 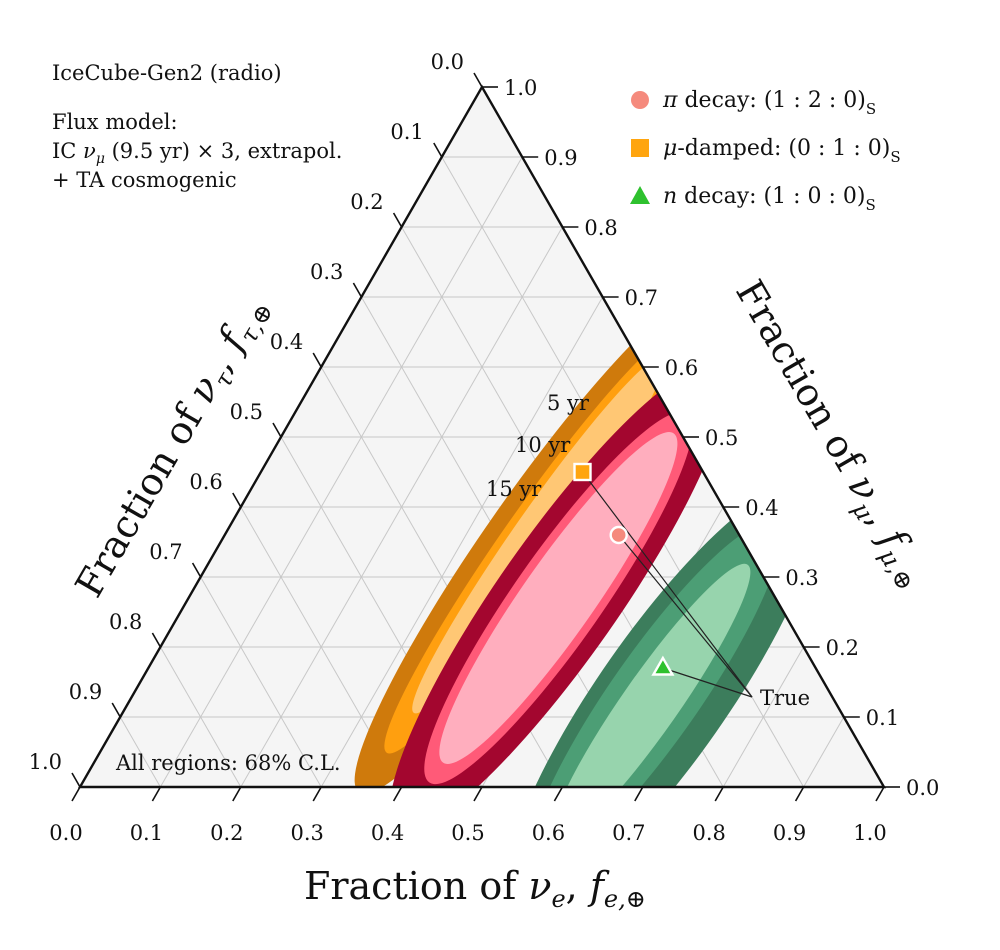 What do you see at coordinates (624, 569) in the screenshot?
I see `true-points` at bounding box center [624, 569].